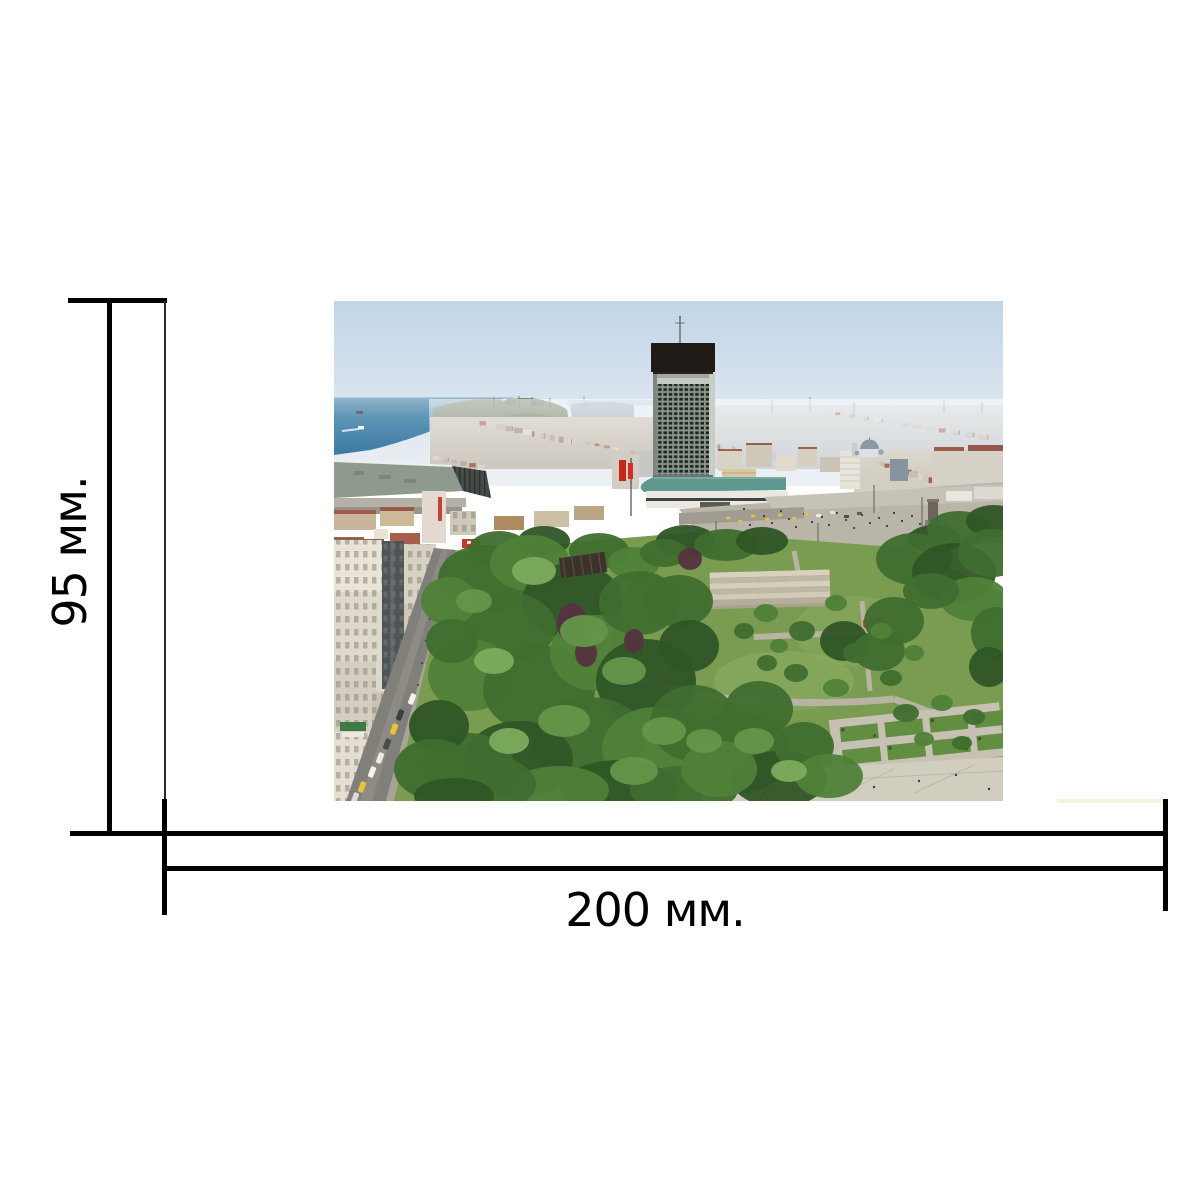 The width and height of the screenshot is (1200, 1200). What do you see at coordinates (619, 833) in the screenshot?
I see `dim-height-bottom-cap` at bounding box center [619, 833].